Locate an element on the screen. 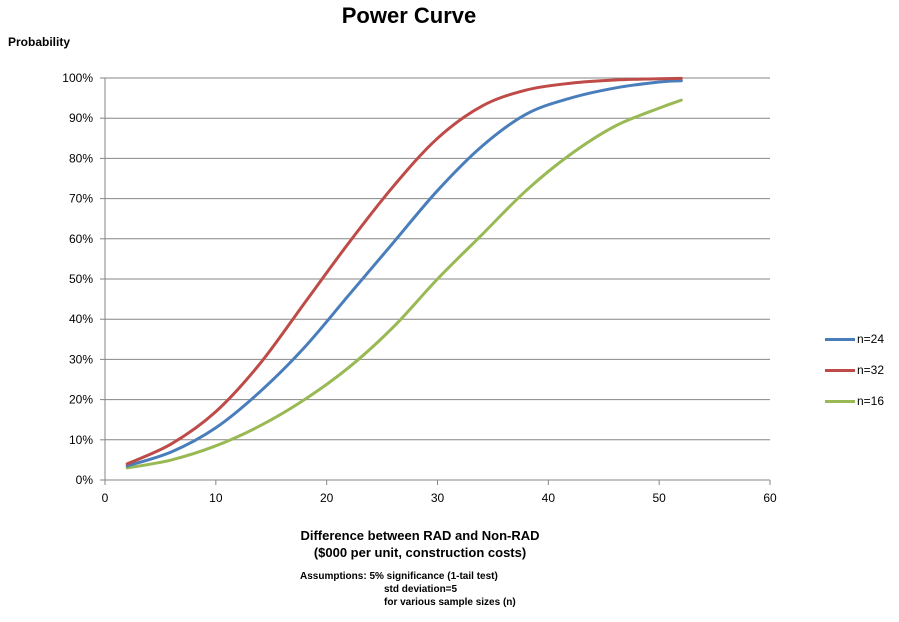 Image resolution: width=899 pixels, height=622 pixels. x-tick-label: 40 is located at coordinates (549, 498).